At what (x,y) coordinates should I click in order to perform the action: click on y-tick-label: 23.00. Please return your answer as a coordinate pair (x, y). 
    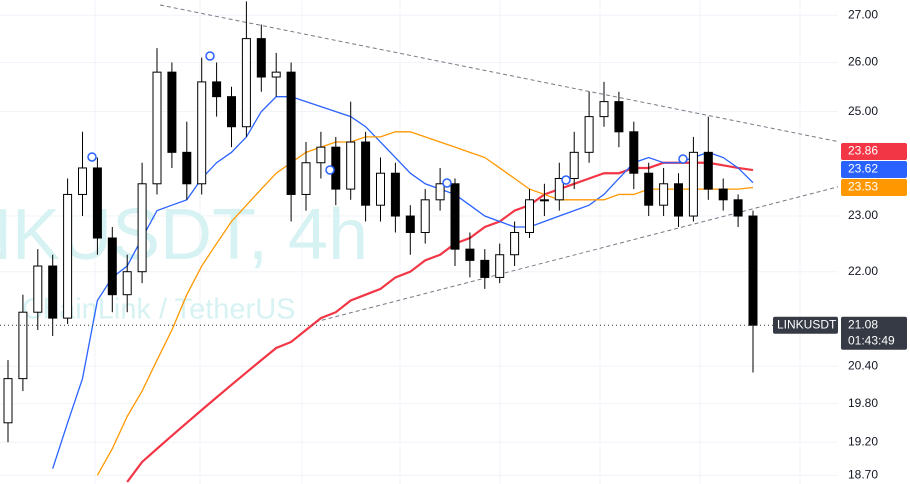
    Looking at the image, I should click on (863, 215).